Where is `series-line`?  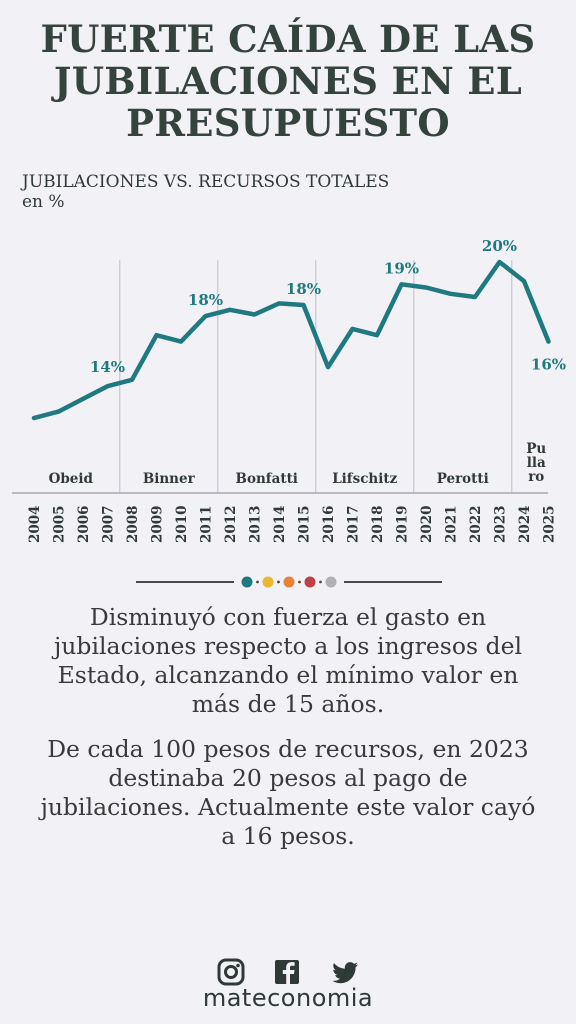
series-line is located at coordinates (291, 340).